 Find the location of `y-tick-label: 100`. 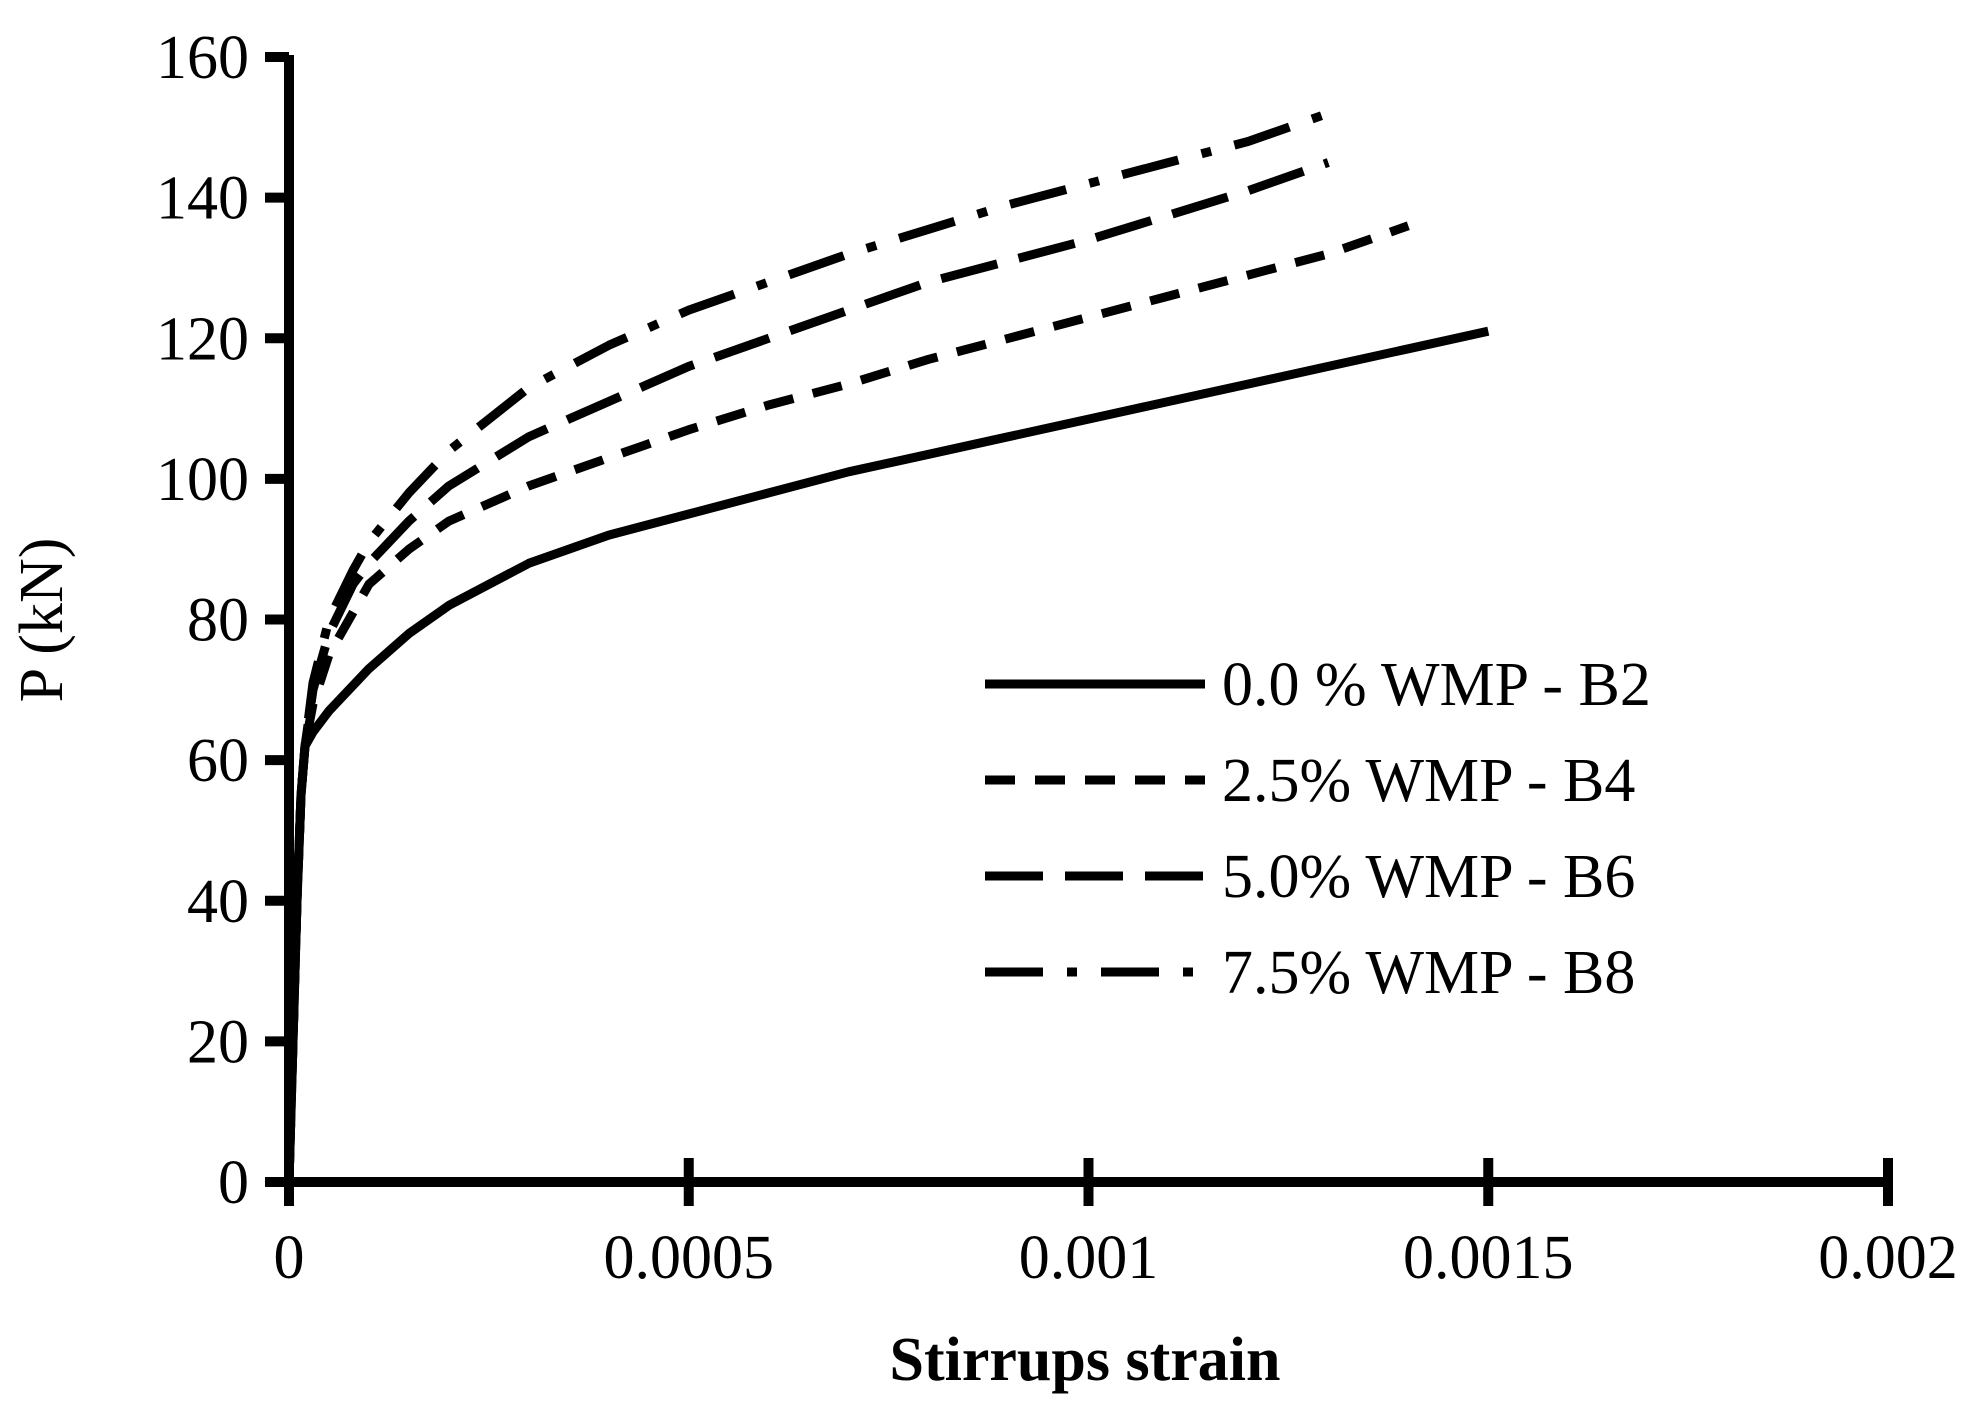

y-tick-label: 100 is located at coordinates (202, 480).